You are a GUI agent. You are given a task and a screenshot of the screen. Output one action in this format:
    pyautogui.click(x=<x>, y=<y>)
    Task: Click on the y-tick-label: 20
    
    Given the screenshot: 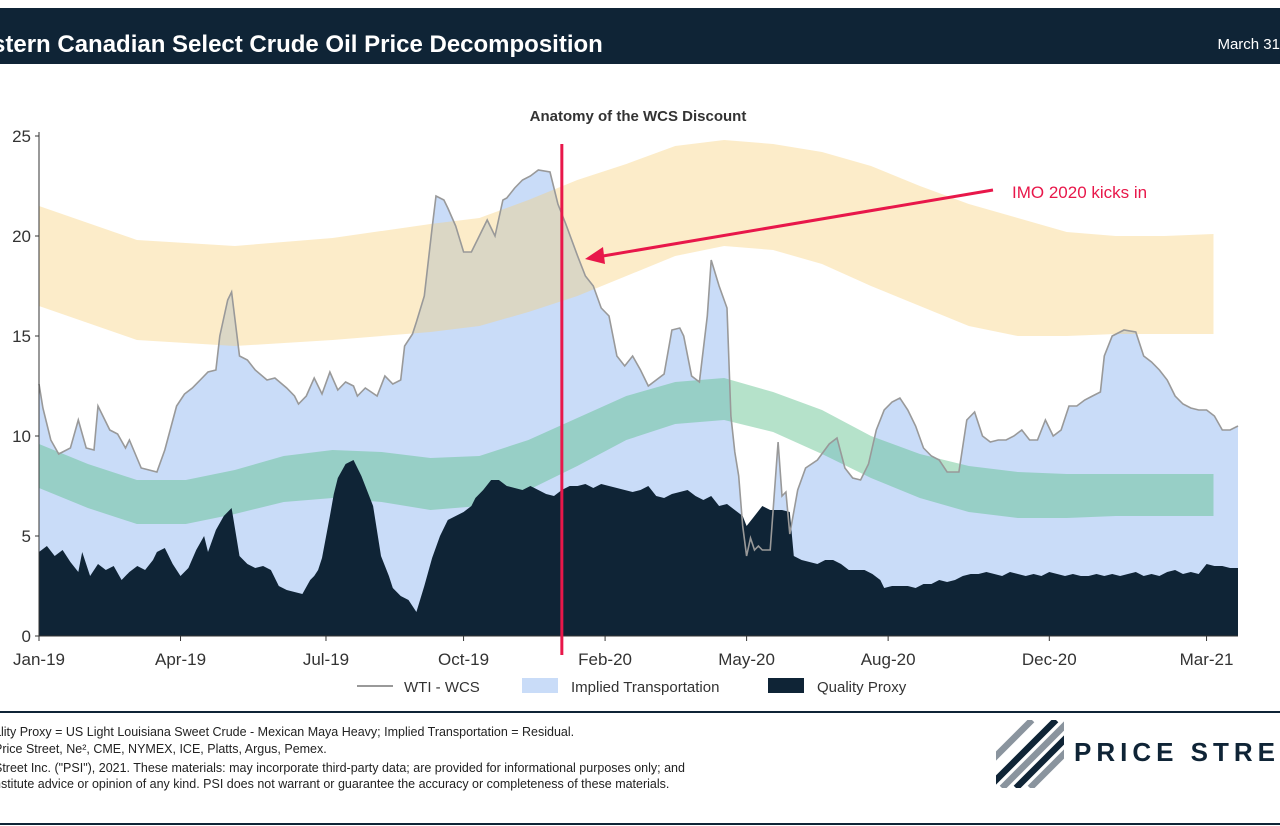 What is the action you would take?
    pyautogui.click(x=21, y=236)
    